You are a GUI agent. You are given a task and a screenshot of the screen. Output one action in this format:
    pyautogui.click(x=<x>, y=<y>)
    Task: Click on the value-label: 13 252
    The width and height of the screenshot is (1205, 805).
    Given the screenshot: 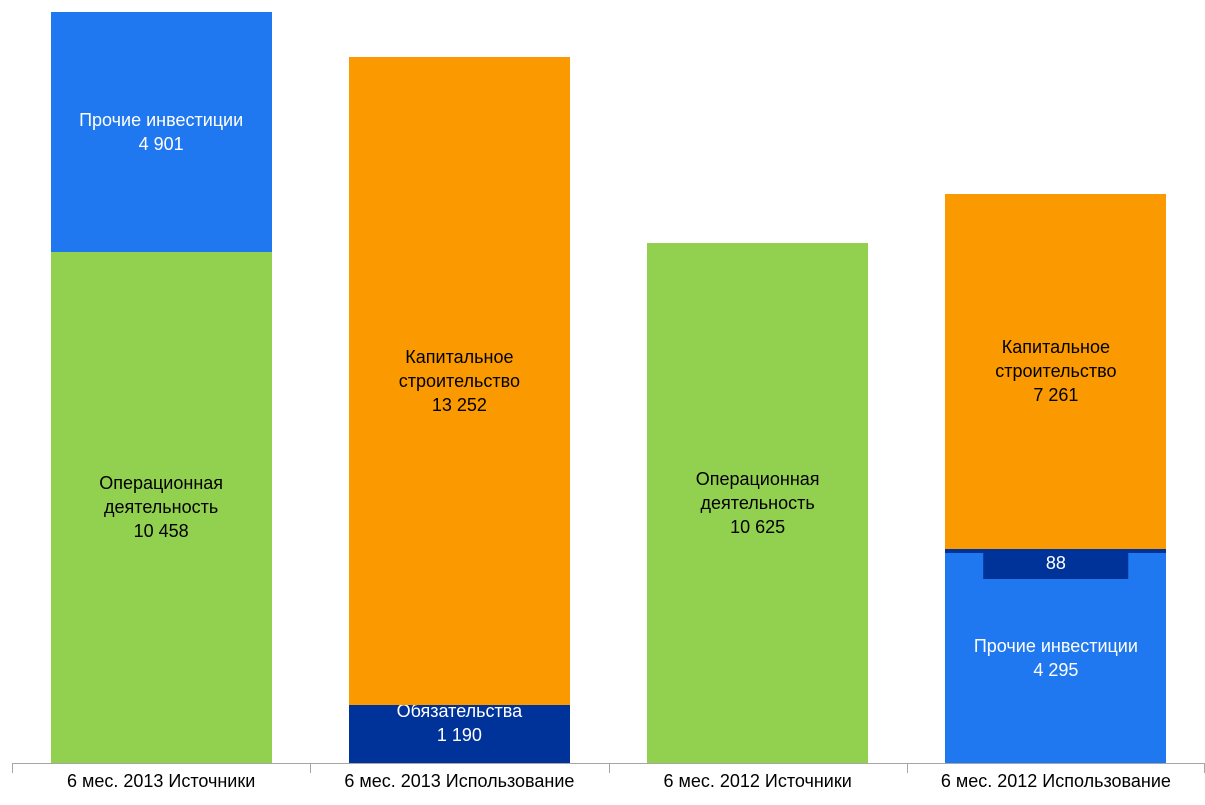 What is the action you would take?
    pyautogui.click(x=459, y=404)
    